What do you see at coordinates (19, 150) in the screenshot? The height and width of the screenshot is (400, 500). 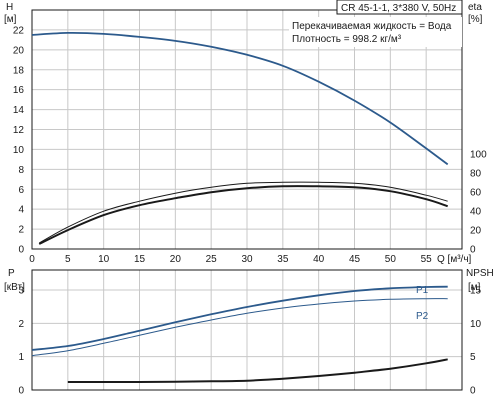 I see `head-tick-label: 10` at bounding box center [19, 150].